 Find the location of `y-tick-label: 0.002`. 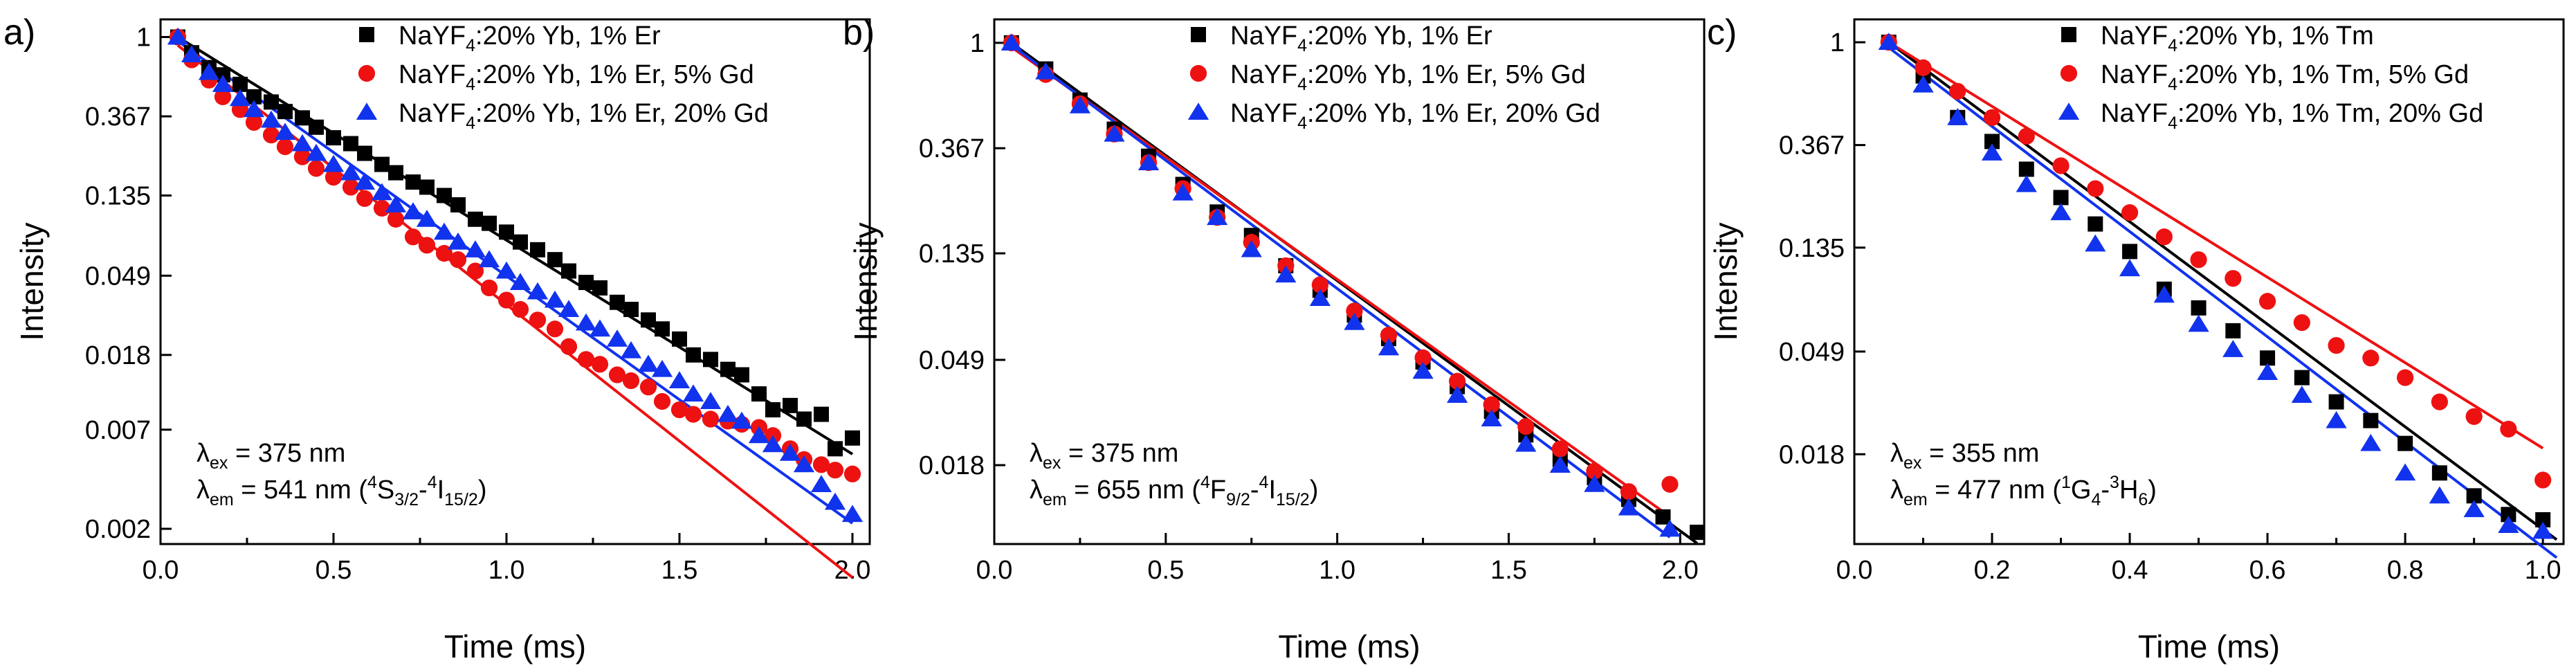

y-tick-label: 0.002 is located at coordinates (118, 529).